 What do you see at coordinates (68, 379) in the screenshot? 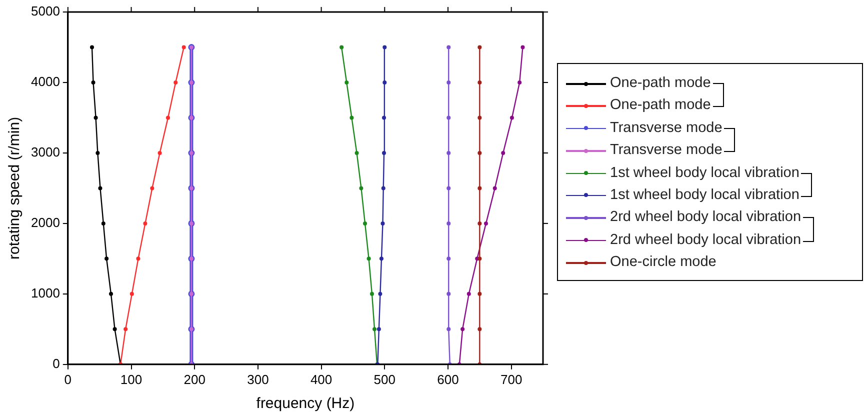
I see `x-tick-label: 0` at bounding box center [68, 379].